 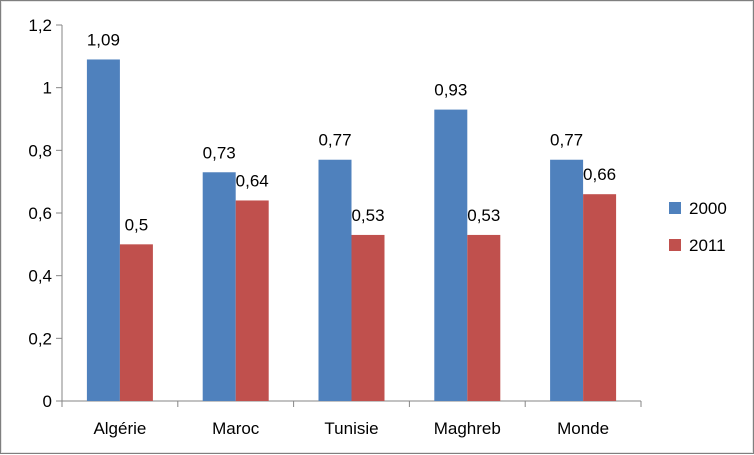 What do you see at coordinates (40, 150) in the screenshot?
I see `y-tick-label: 0,8` at bounding box center [40, 150].